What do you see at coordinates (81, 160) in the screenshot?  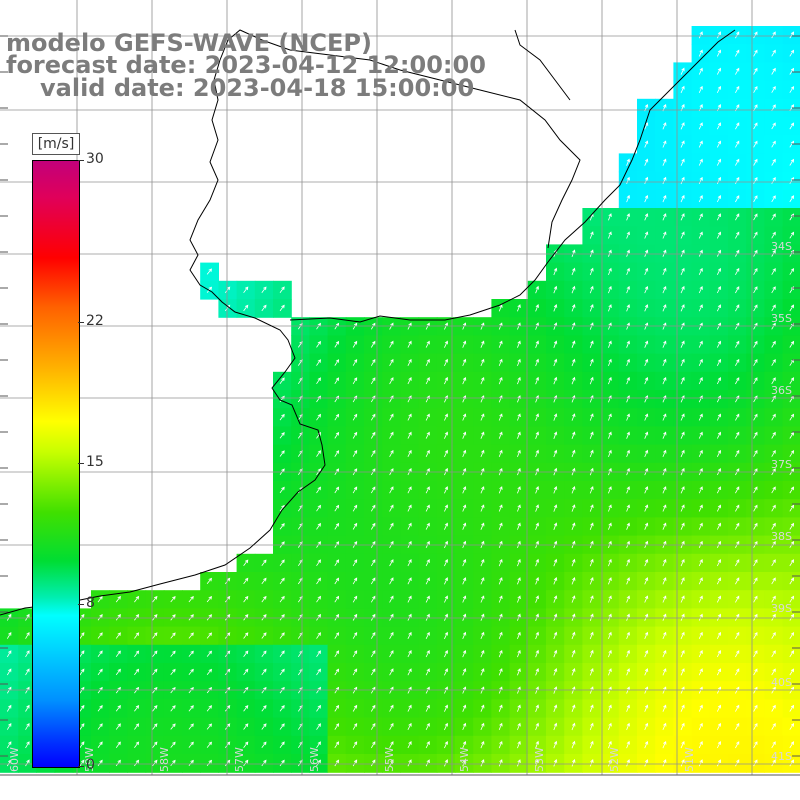 I see `colorbar-tick-mark` at bounding box center [81, 160].